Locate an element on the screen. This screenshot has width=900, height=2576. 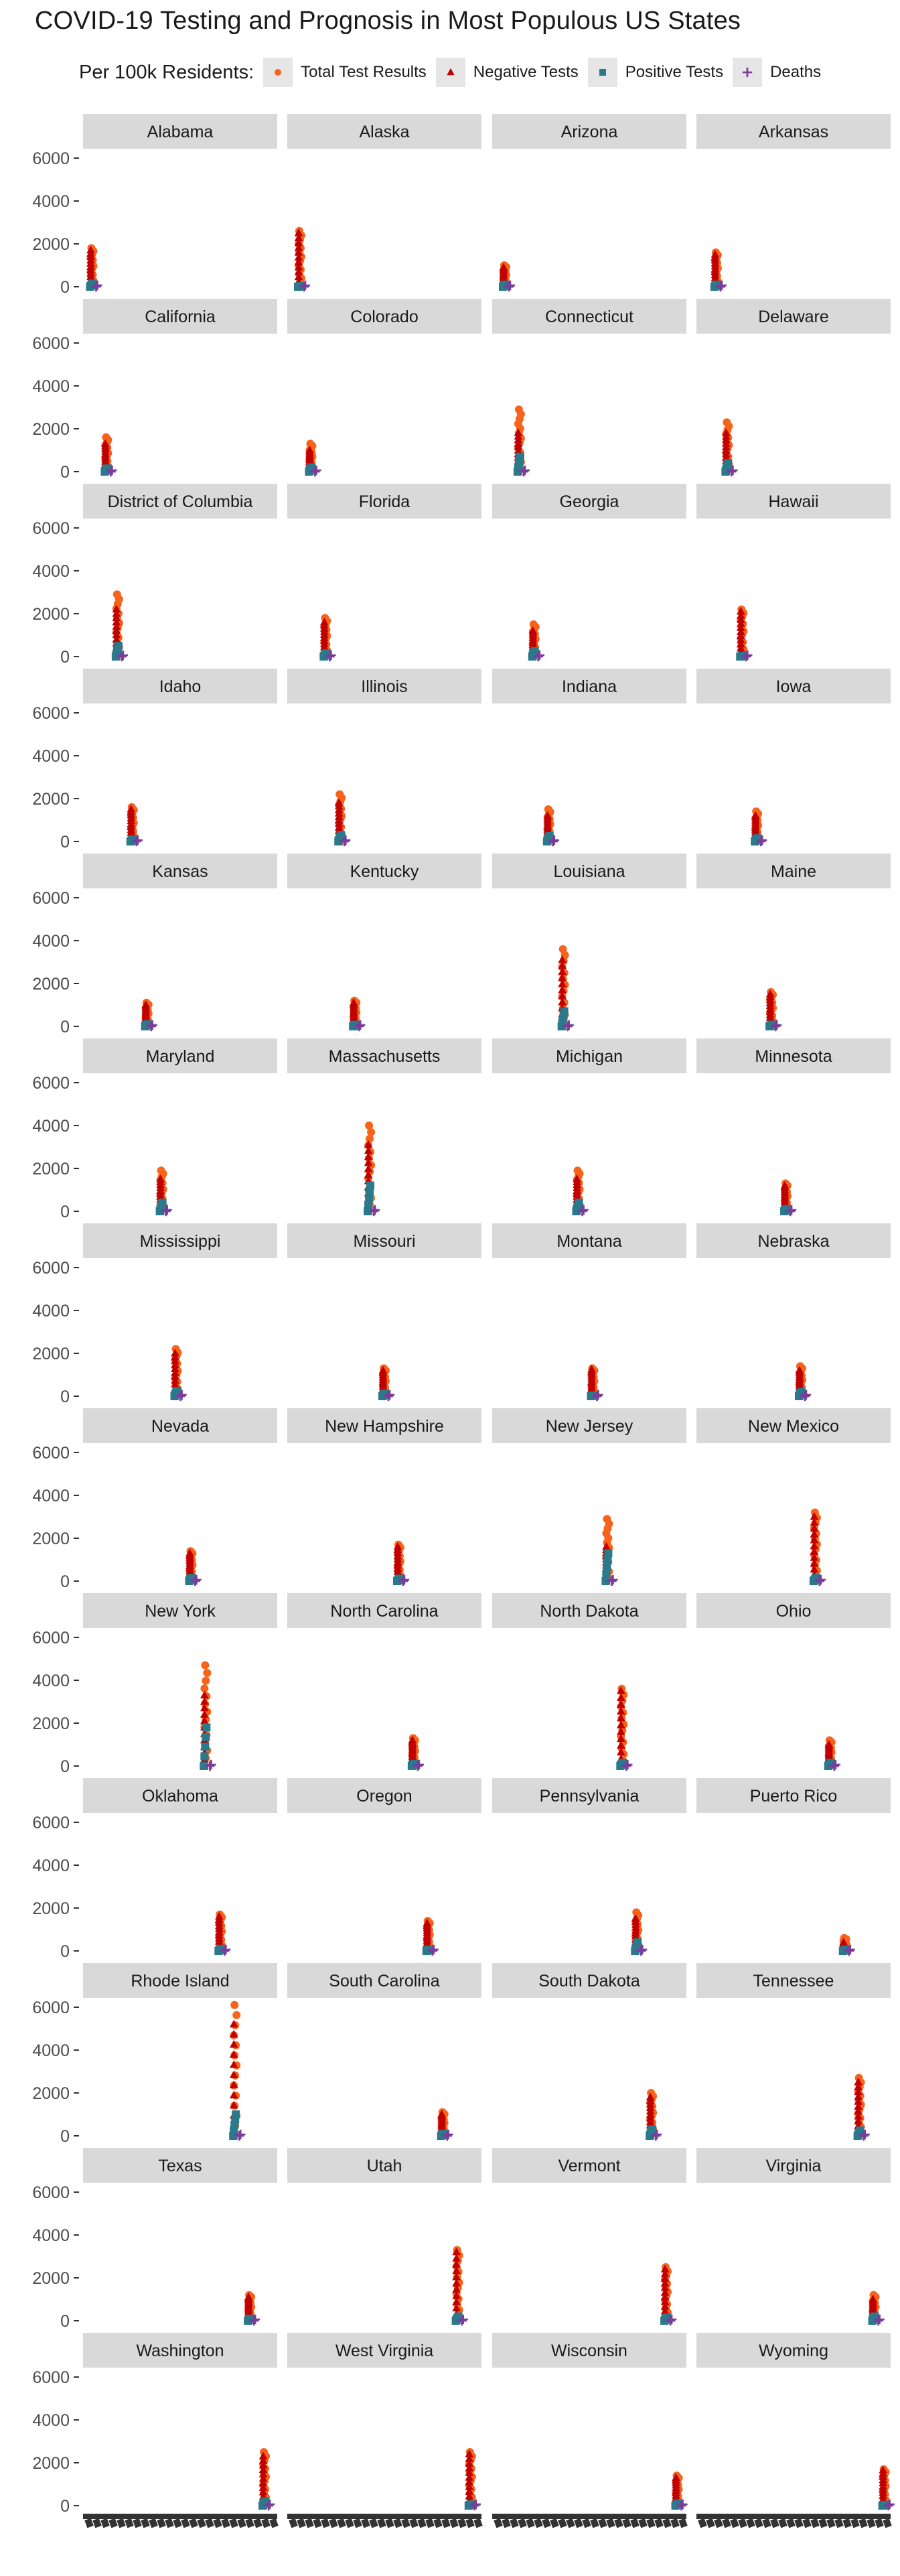
facet-panel: Maine is located at coordinates (793, 943).